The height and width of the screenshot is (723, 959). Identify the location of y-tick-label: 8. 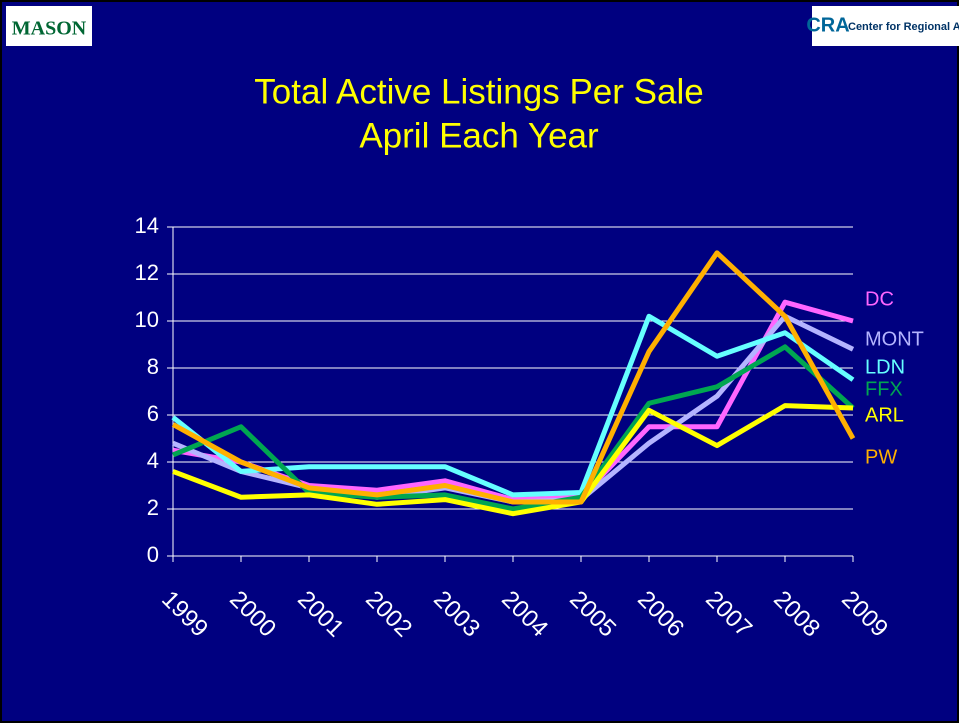
(153, 366).